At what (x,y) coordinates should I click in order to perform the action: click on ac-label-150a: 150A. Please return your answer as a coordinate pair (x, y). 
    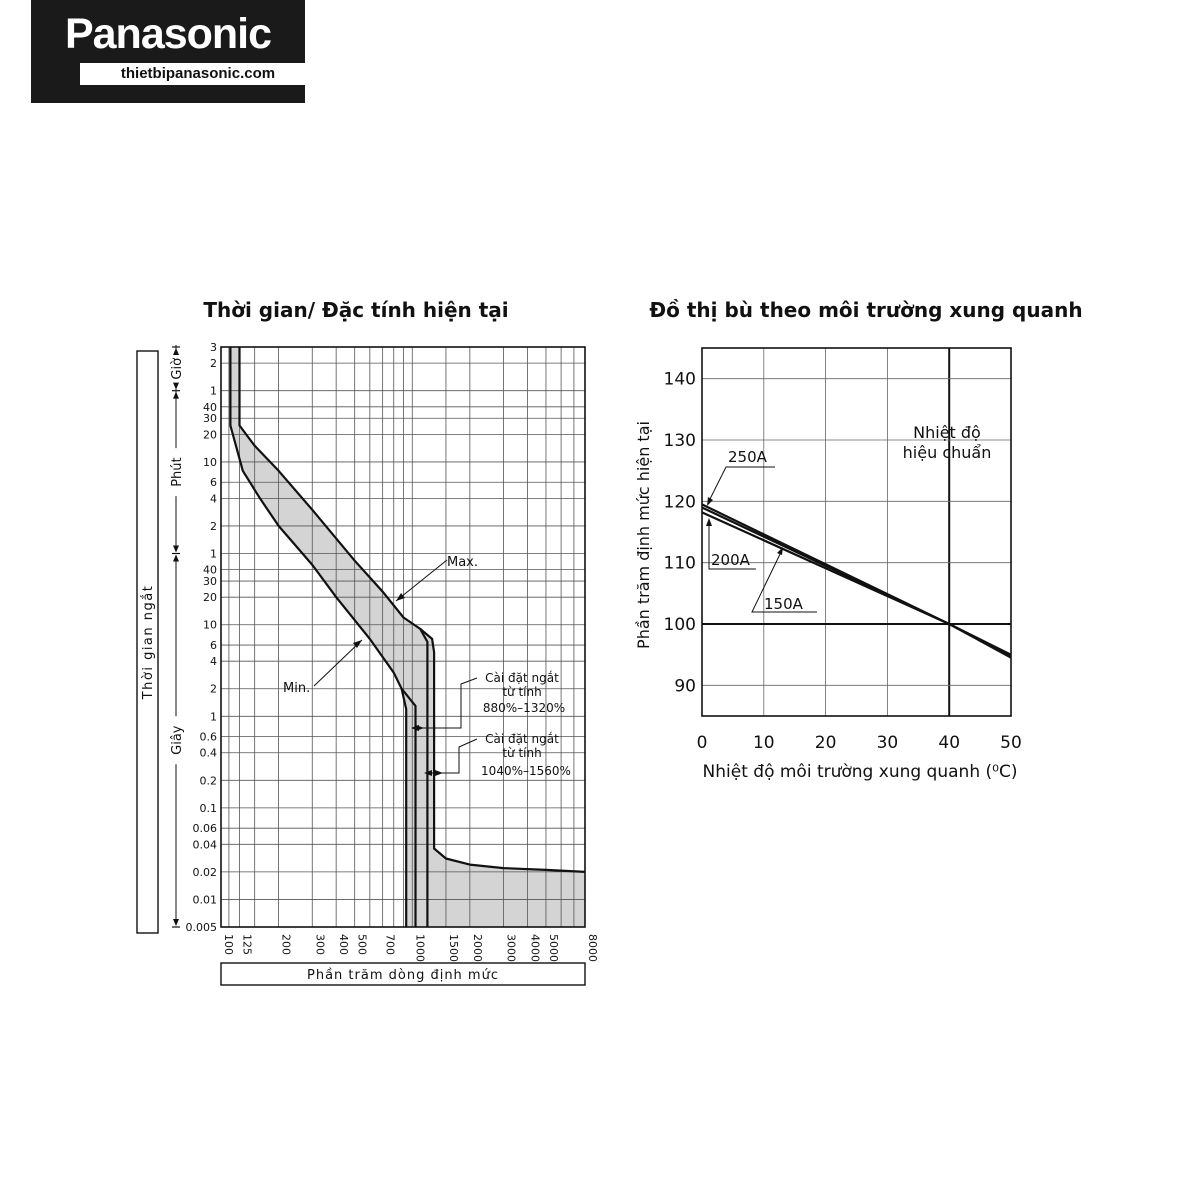
    Looking at the image, I should click on (784, 604).